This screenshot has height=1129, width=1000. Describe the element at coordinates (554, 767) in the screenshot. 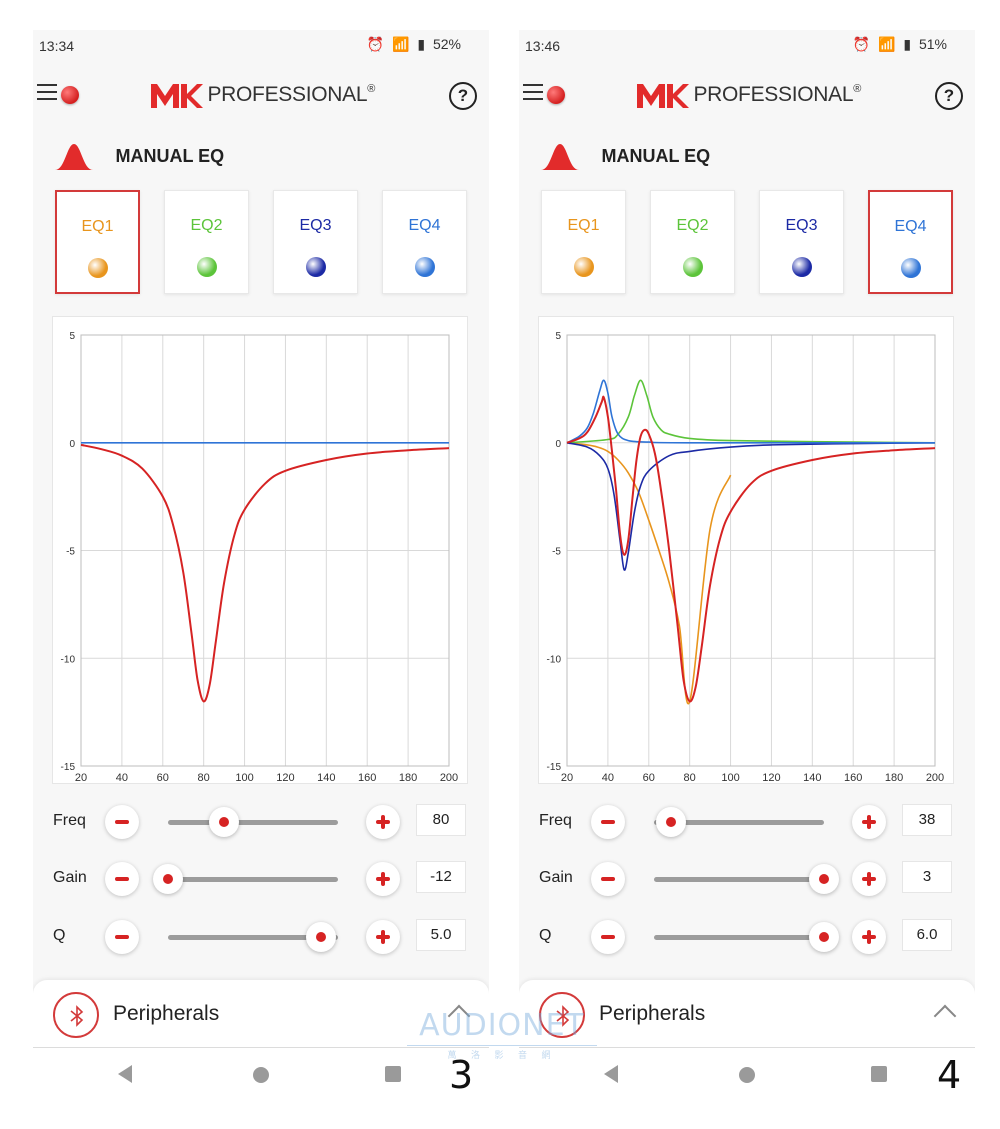

I see `y-tick-label: -15` at that location.